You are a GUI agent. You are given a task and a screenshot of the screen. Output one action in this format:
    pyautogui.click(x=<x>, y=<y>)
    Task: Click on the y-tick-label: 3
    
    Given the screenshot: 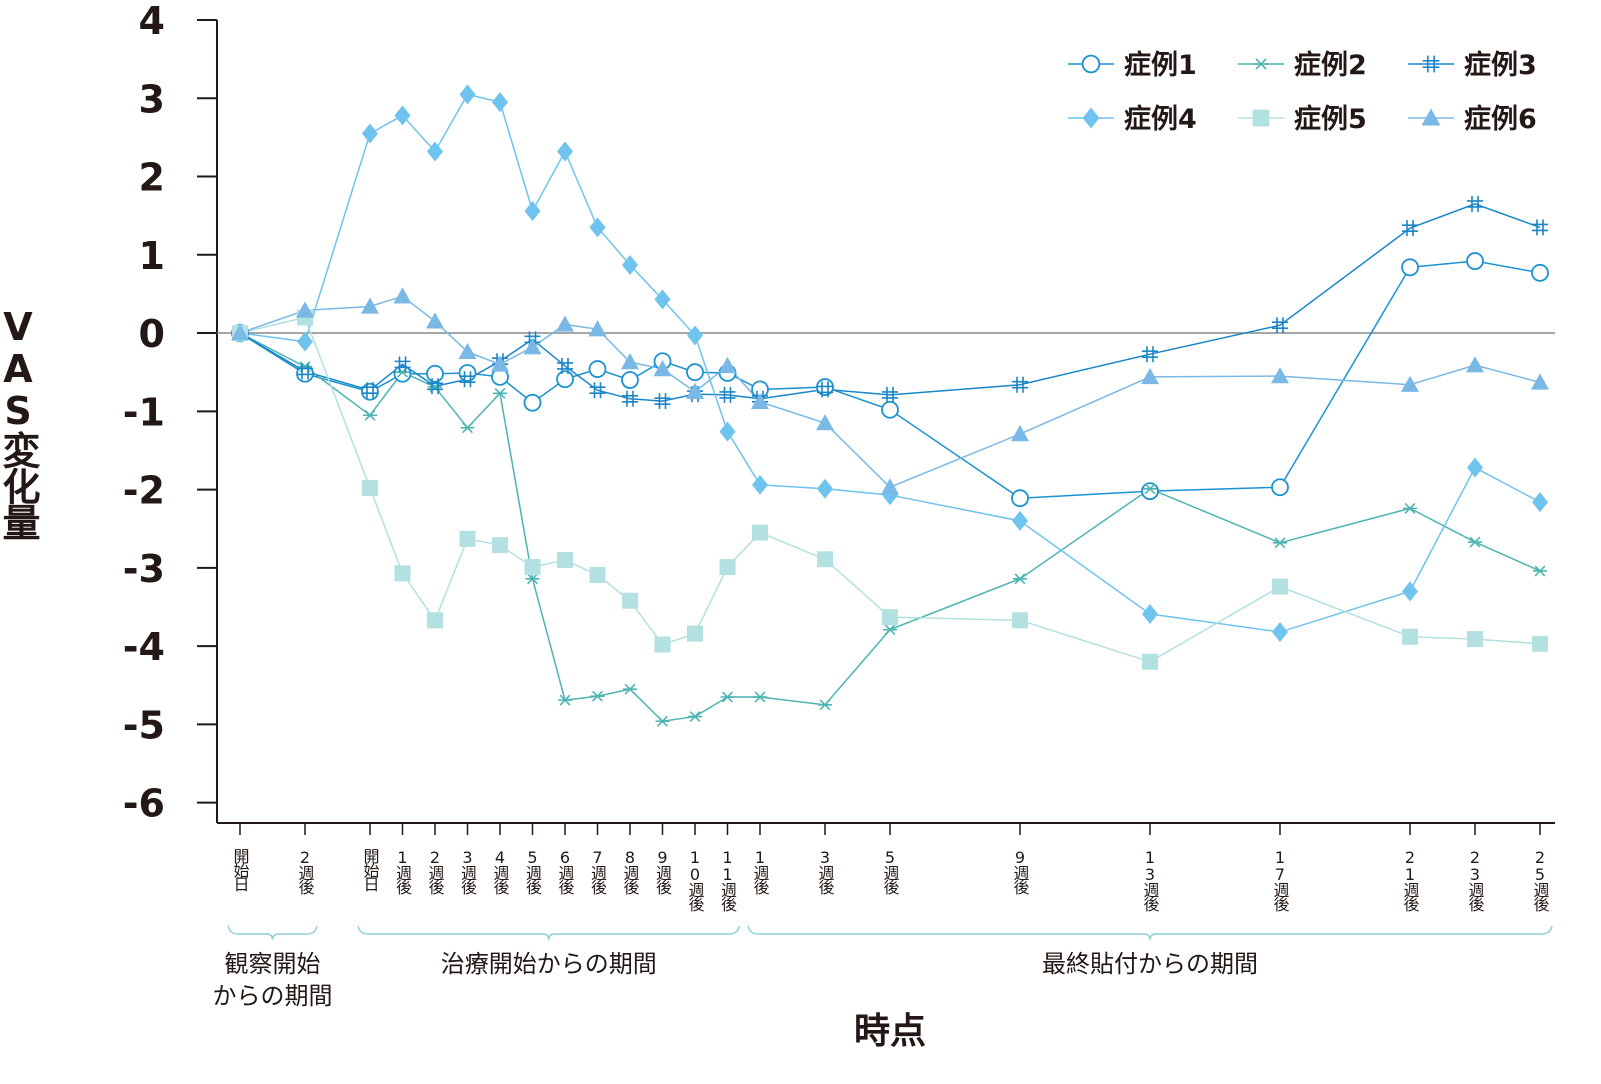 What is the action you would take?
    pyautogui.click(x=152, y=99)
    